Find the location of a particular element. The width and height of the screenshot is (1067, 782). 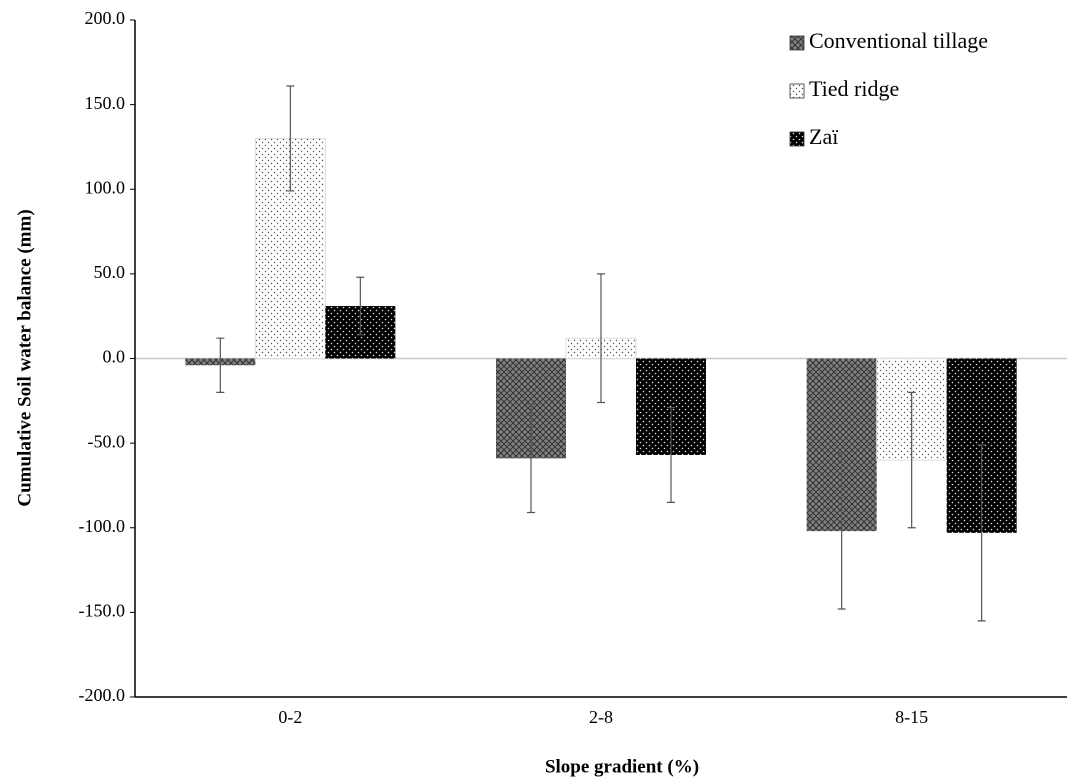

x-tick-label: 8-15 is located at coordinates (911, 717).